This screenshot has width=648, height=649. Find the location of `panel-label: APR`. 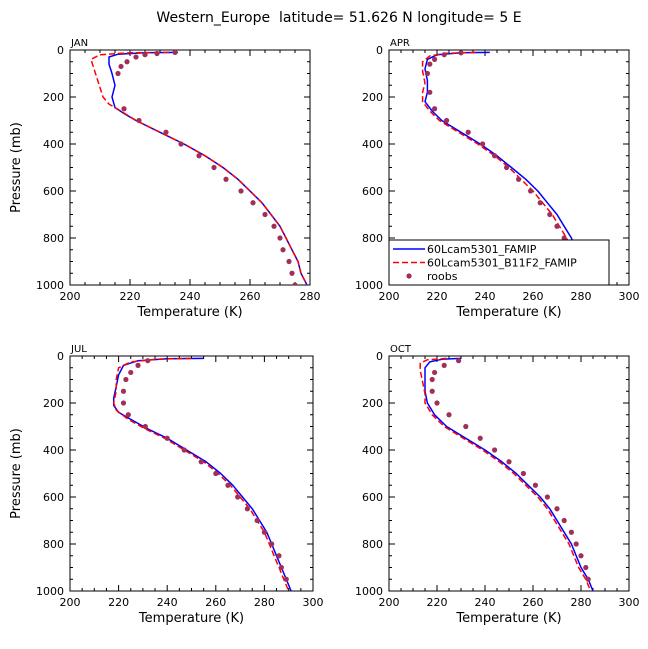

panel-label: APR is located at coordinates (400, 43).